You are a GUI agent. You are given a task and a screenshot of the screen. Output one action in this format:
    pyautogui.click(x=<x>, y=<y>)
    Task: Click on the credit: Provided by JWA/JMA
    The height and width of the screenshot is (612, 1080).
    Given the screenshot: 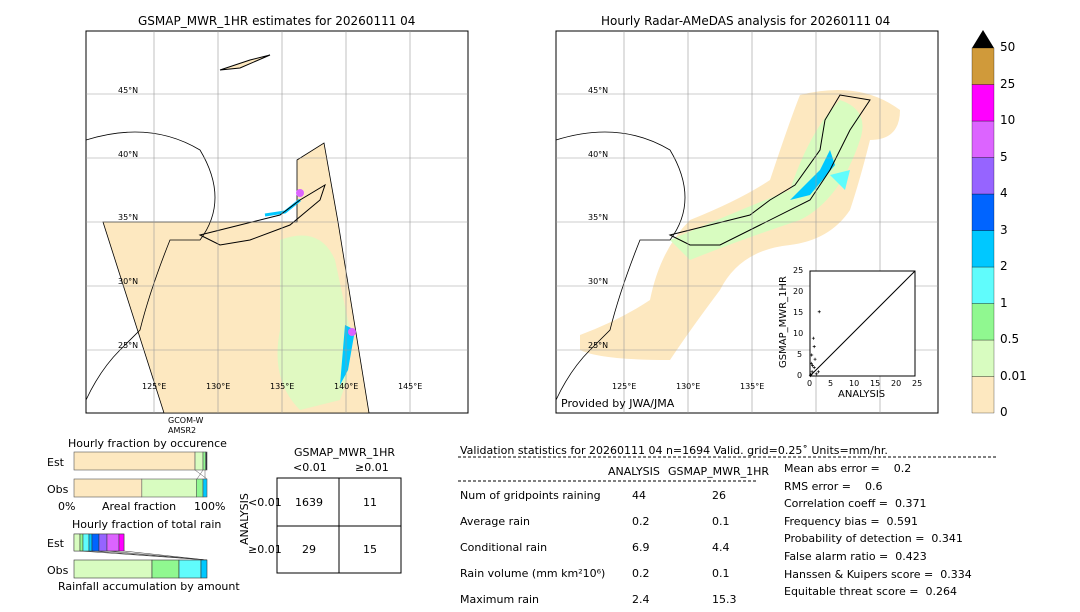 What is the action you would take?
    pyautogui.click(x=618, y=403)
    